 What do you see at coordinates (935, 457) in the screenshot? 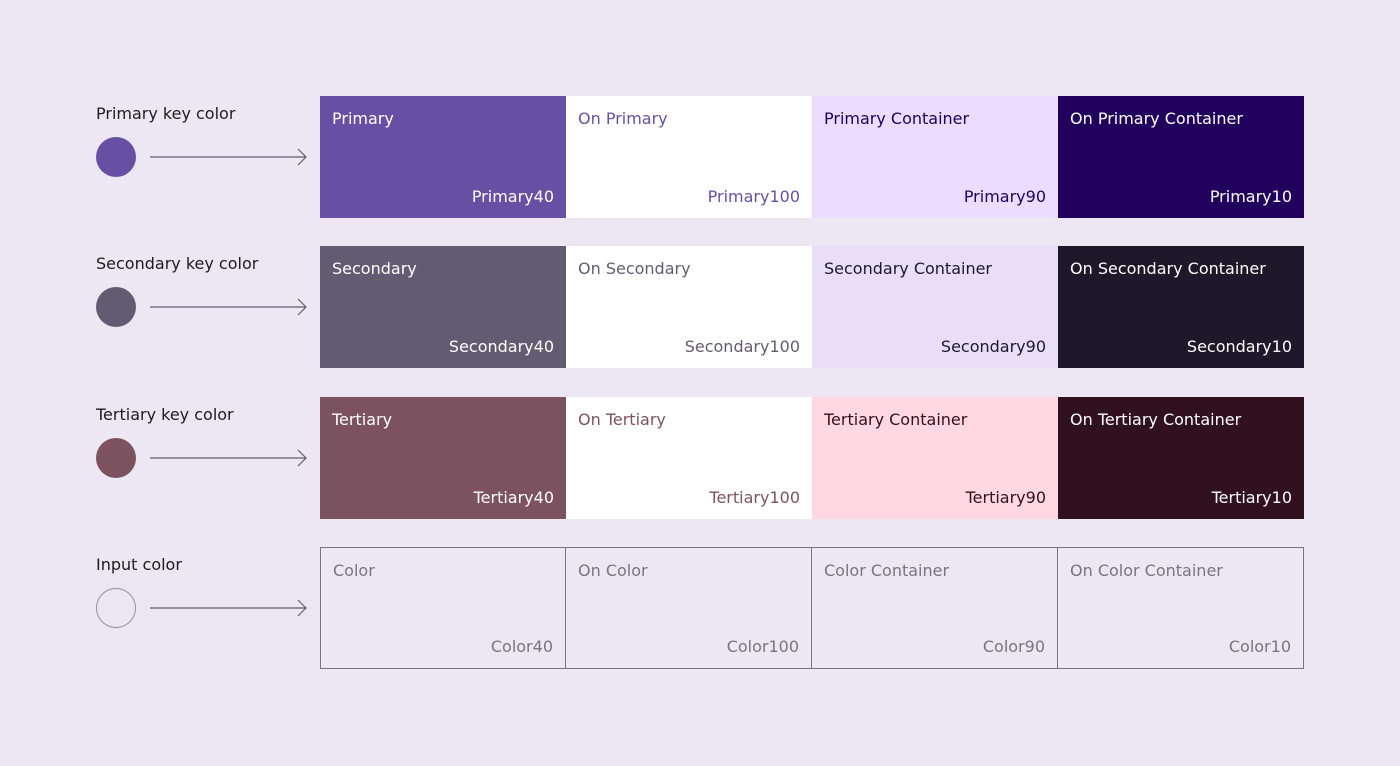
I see `color-role-cell: Tertiary Container Tertiary90` at bounding box center [935, 457].